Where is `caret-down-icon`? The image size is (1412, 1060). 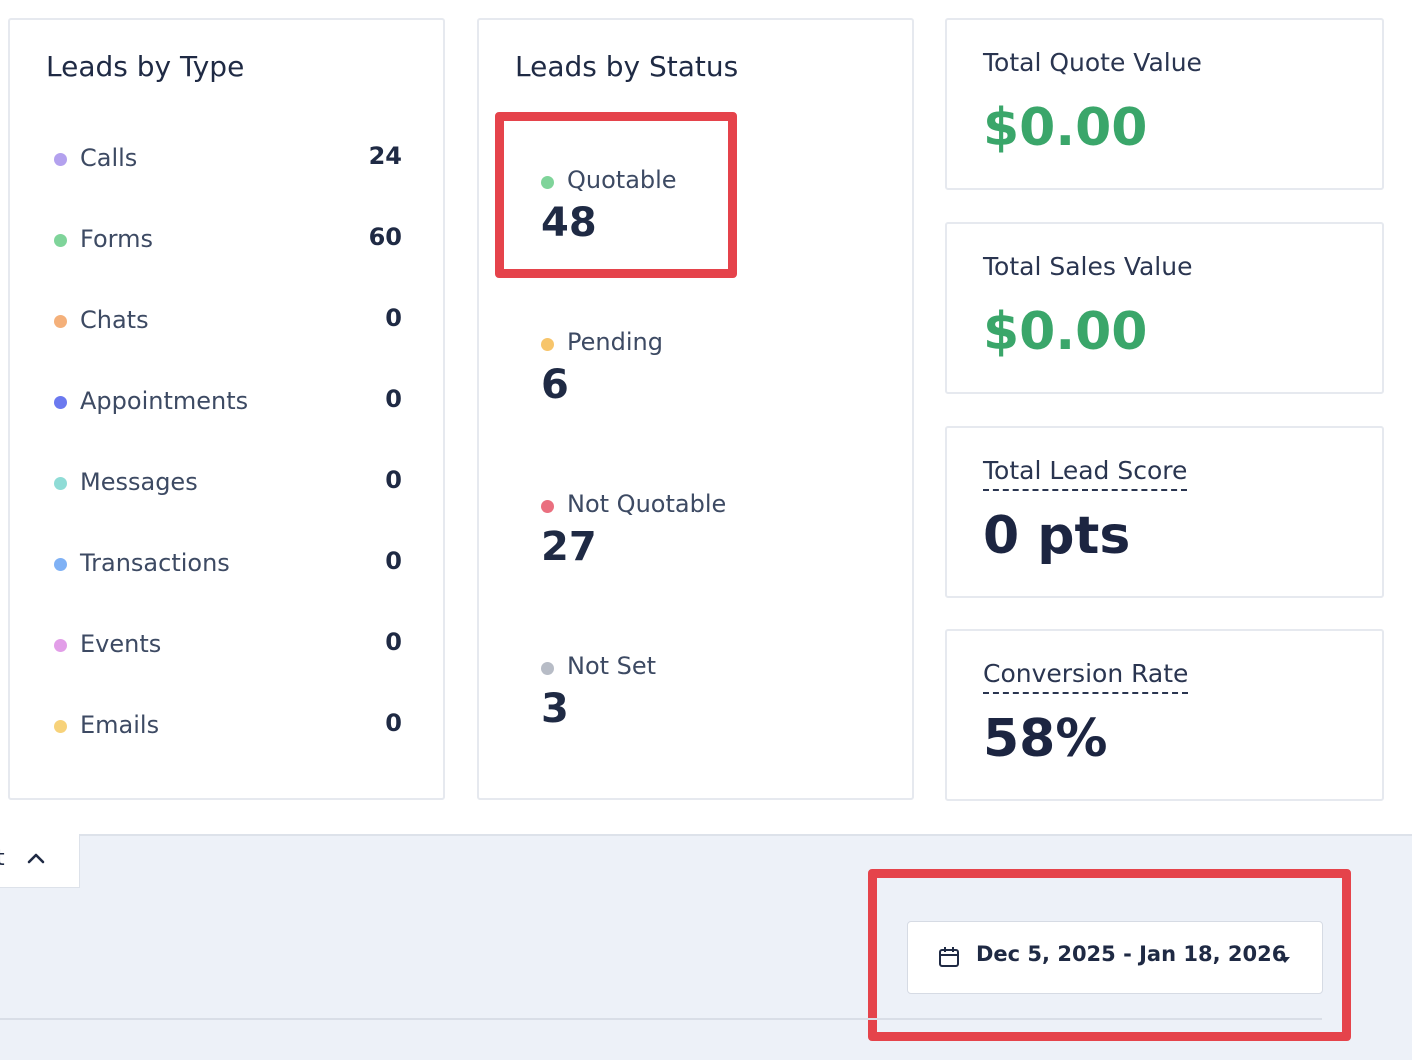
caret-down-icon is located at coordinates (1285, 960).